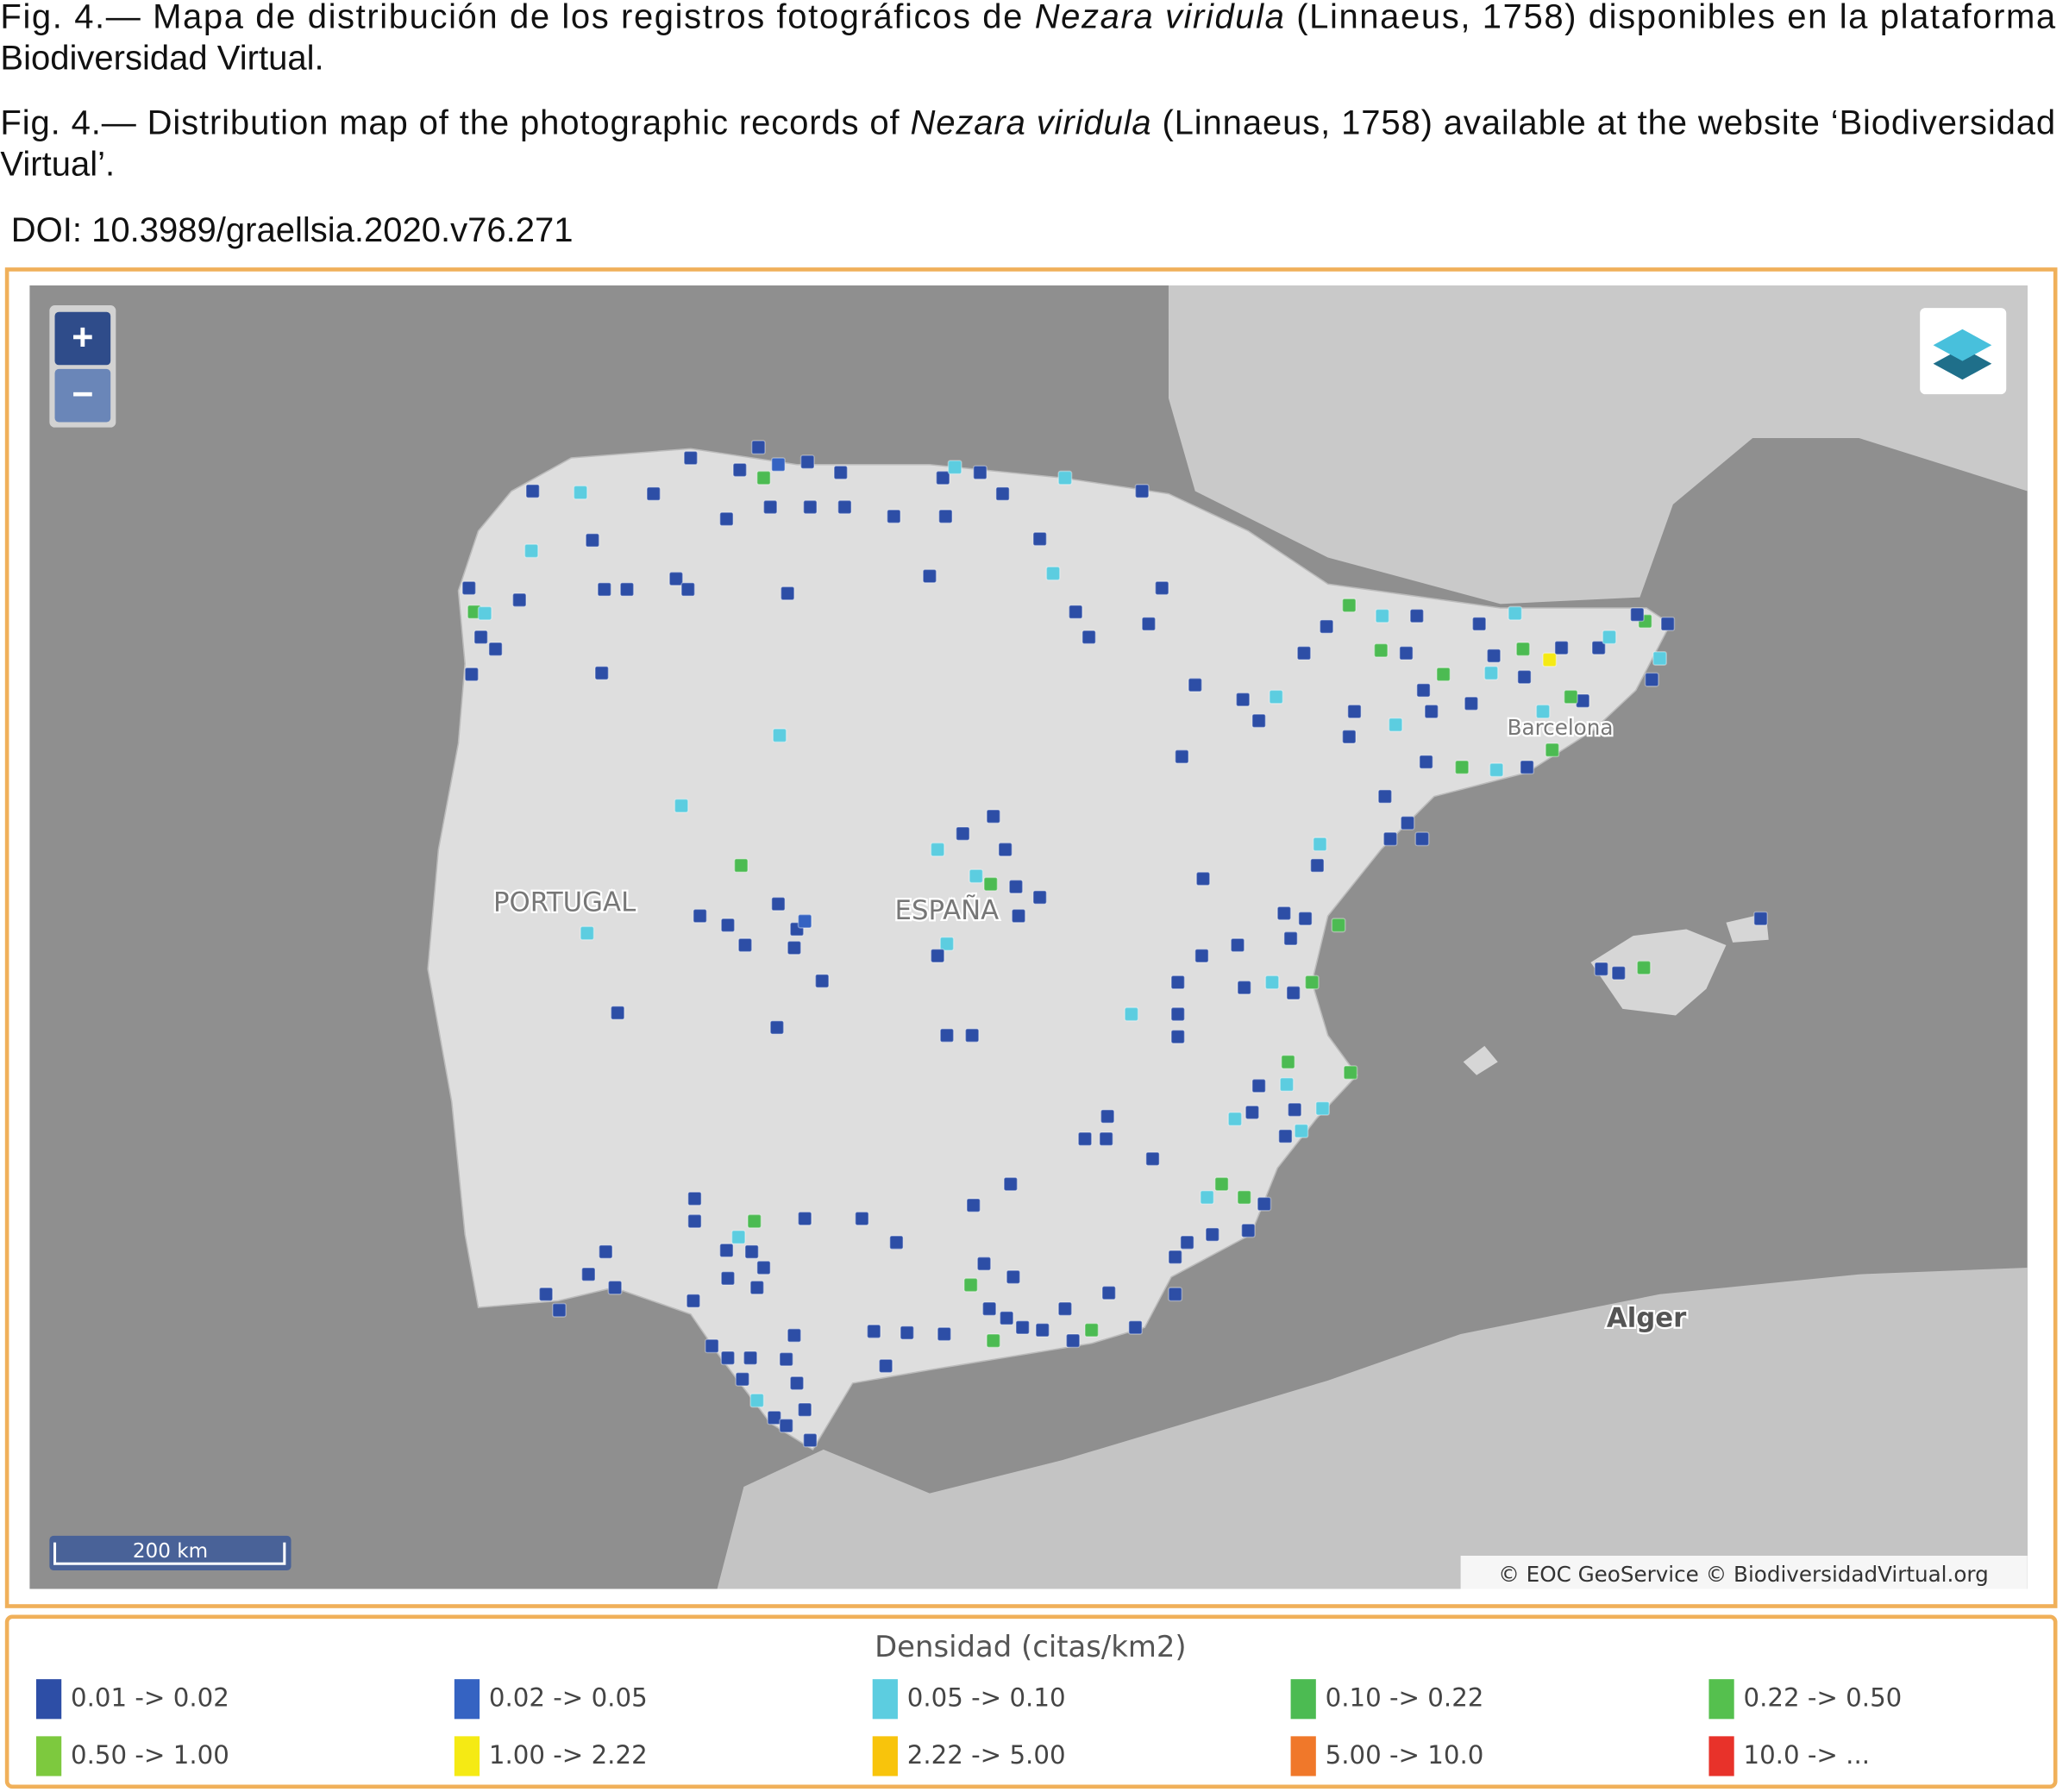 This screenshot has width=2069, height=1792. I want to click on map-label: ESPAÑA, so click(947, 910).